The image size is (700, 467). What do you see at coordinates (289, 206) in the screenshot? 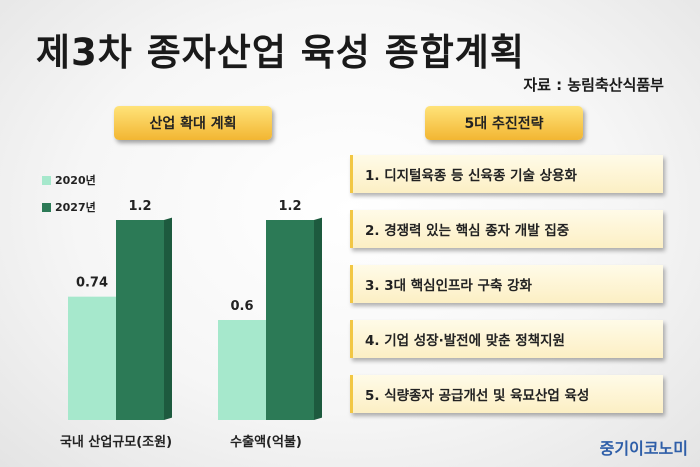
I see `data-label-1-1: 1.2` at bounding box center [289, 206].